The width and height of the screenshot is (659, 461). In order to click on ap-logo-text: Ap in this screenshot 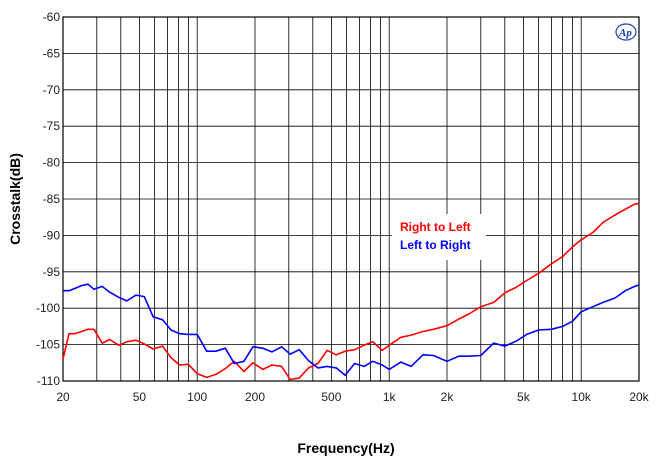, I will do `click(625, 33)`.